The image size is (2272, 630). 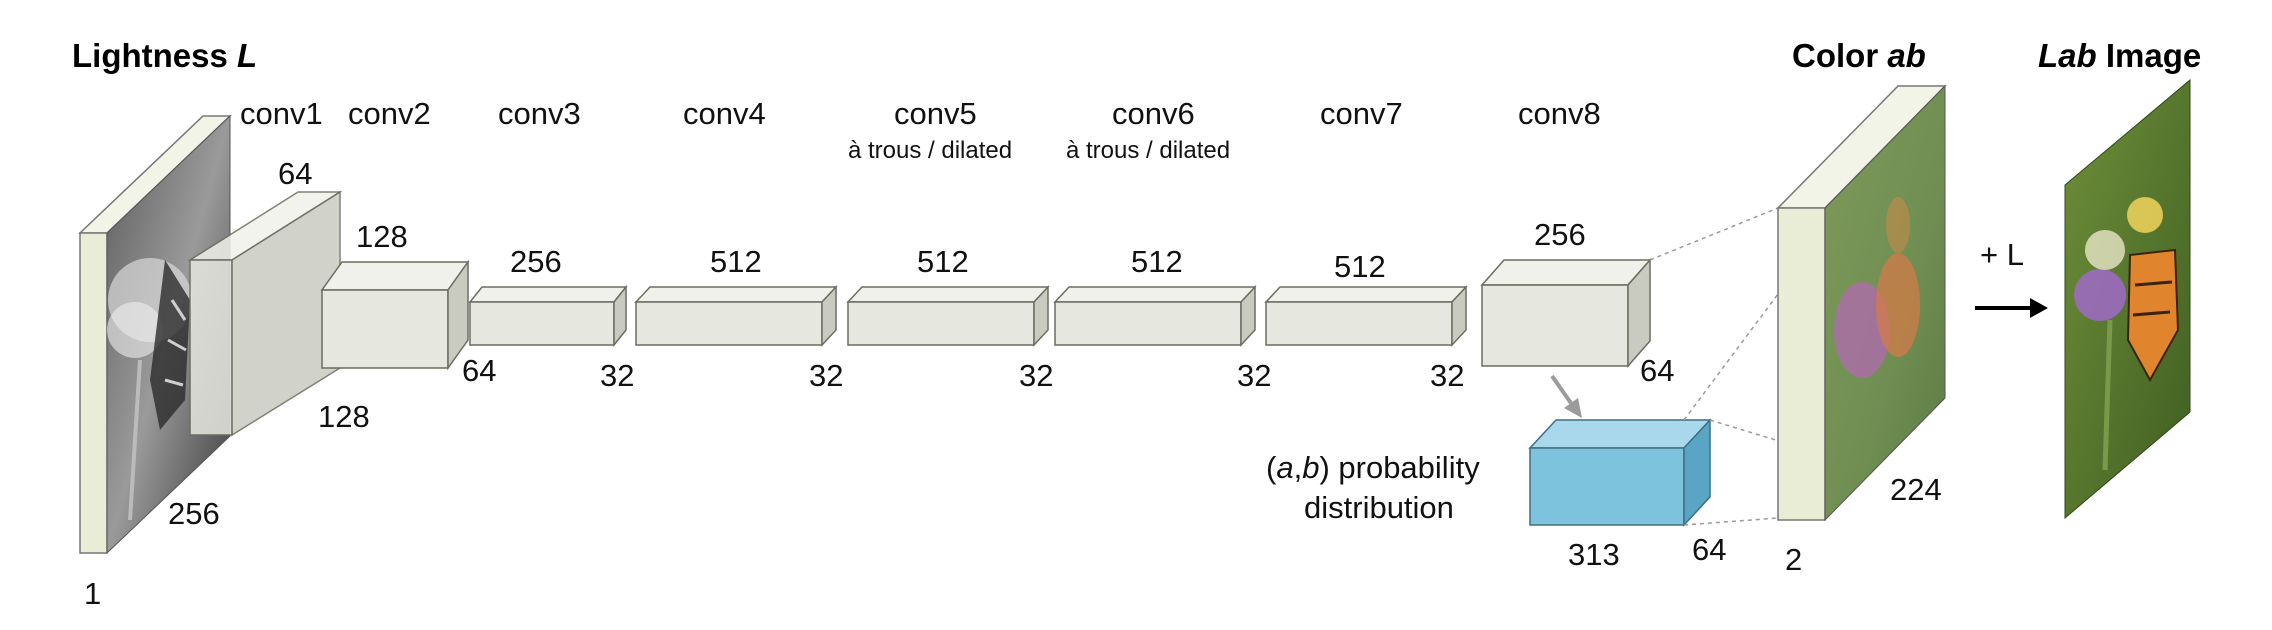 I want to click on conv6-depth: 512, so click(x=1157, y=261).